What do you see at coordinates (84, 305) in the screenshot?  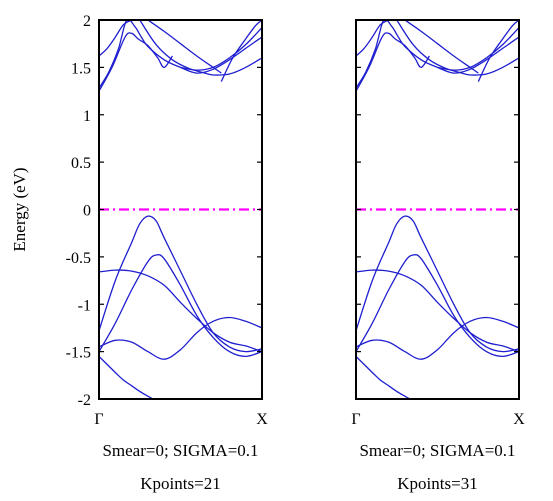 I see `y-tick-label: -1` at bounding box center [84, 305].